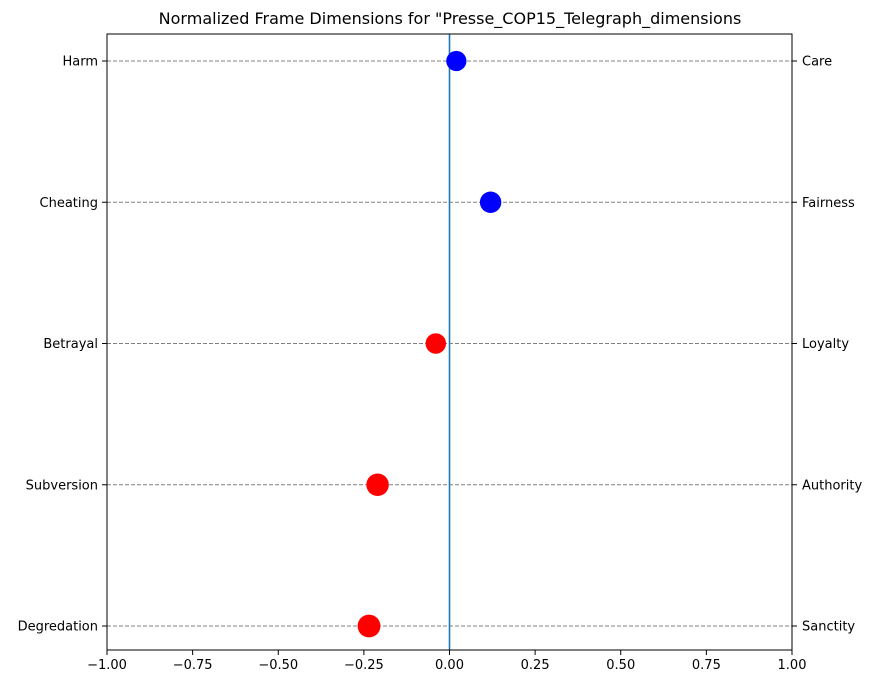  I want to click on data-point-loyalty, so click(436, 343).